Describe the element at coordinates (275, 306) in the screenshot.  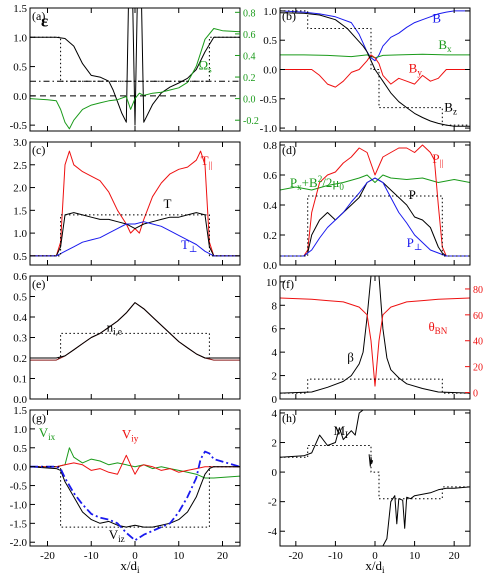
I see `y-tick-label: 8` at that location.